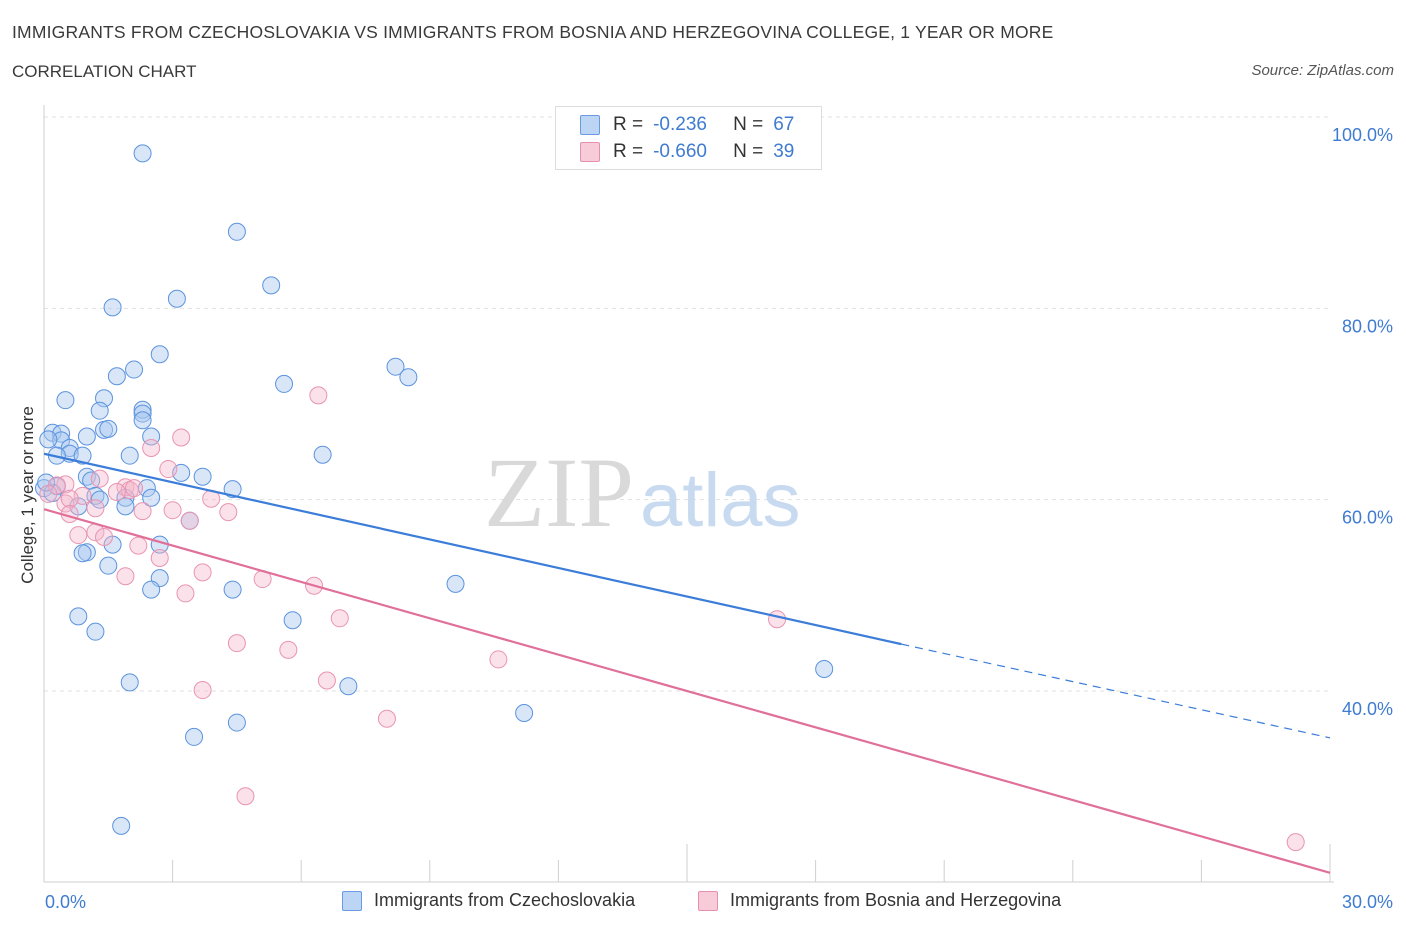 The width and height of the screenshot is (1406, 930). Describe the element at coordinates (680, 151) in the screenshot. I see `legend-r-value: -0.660` at that location.